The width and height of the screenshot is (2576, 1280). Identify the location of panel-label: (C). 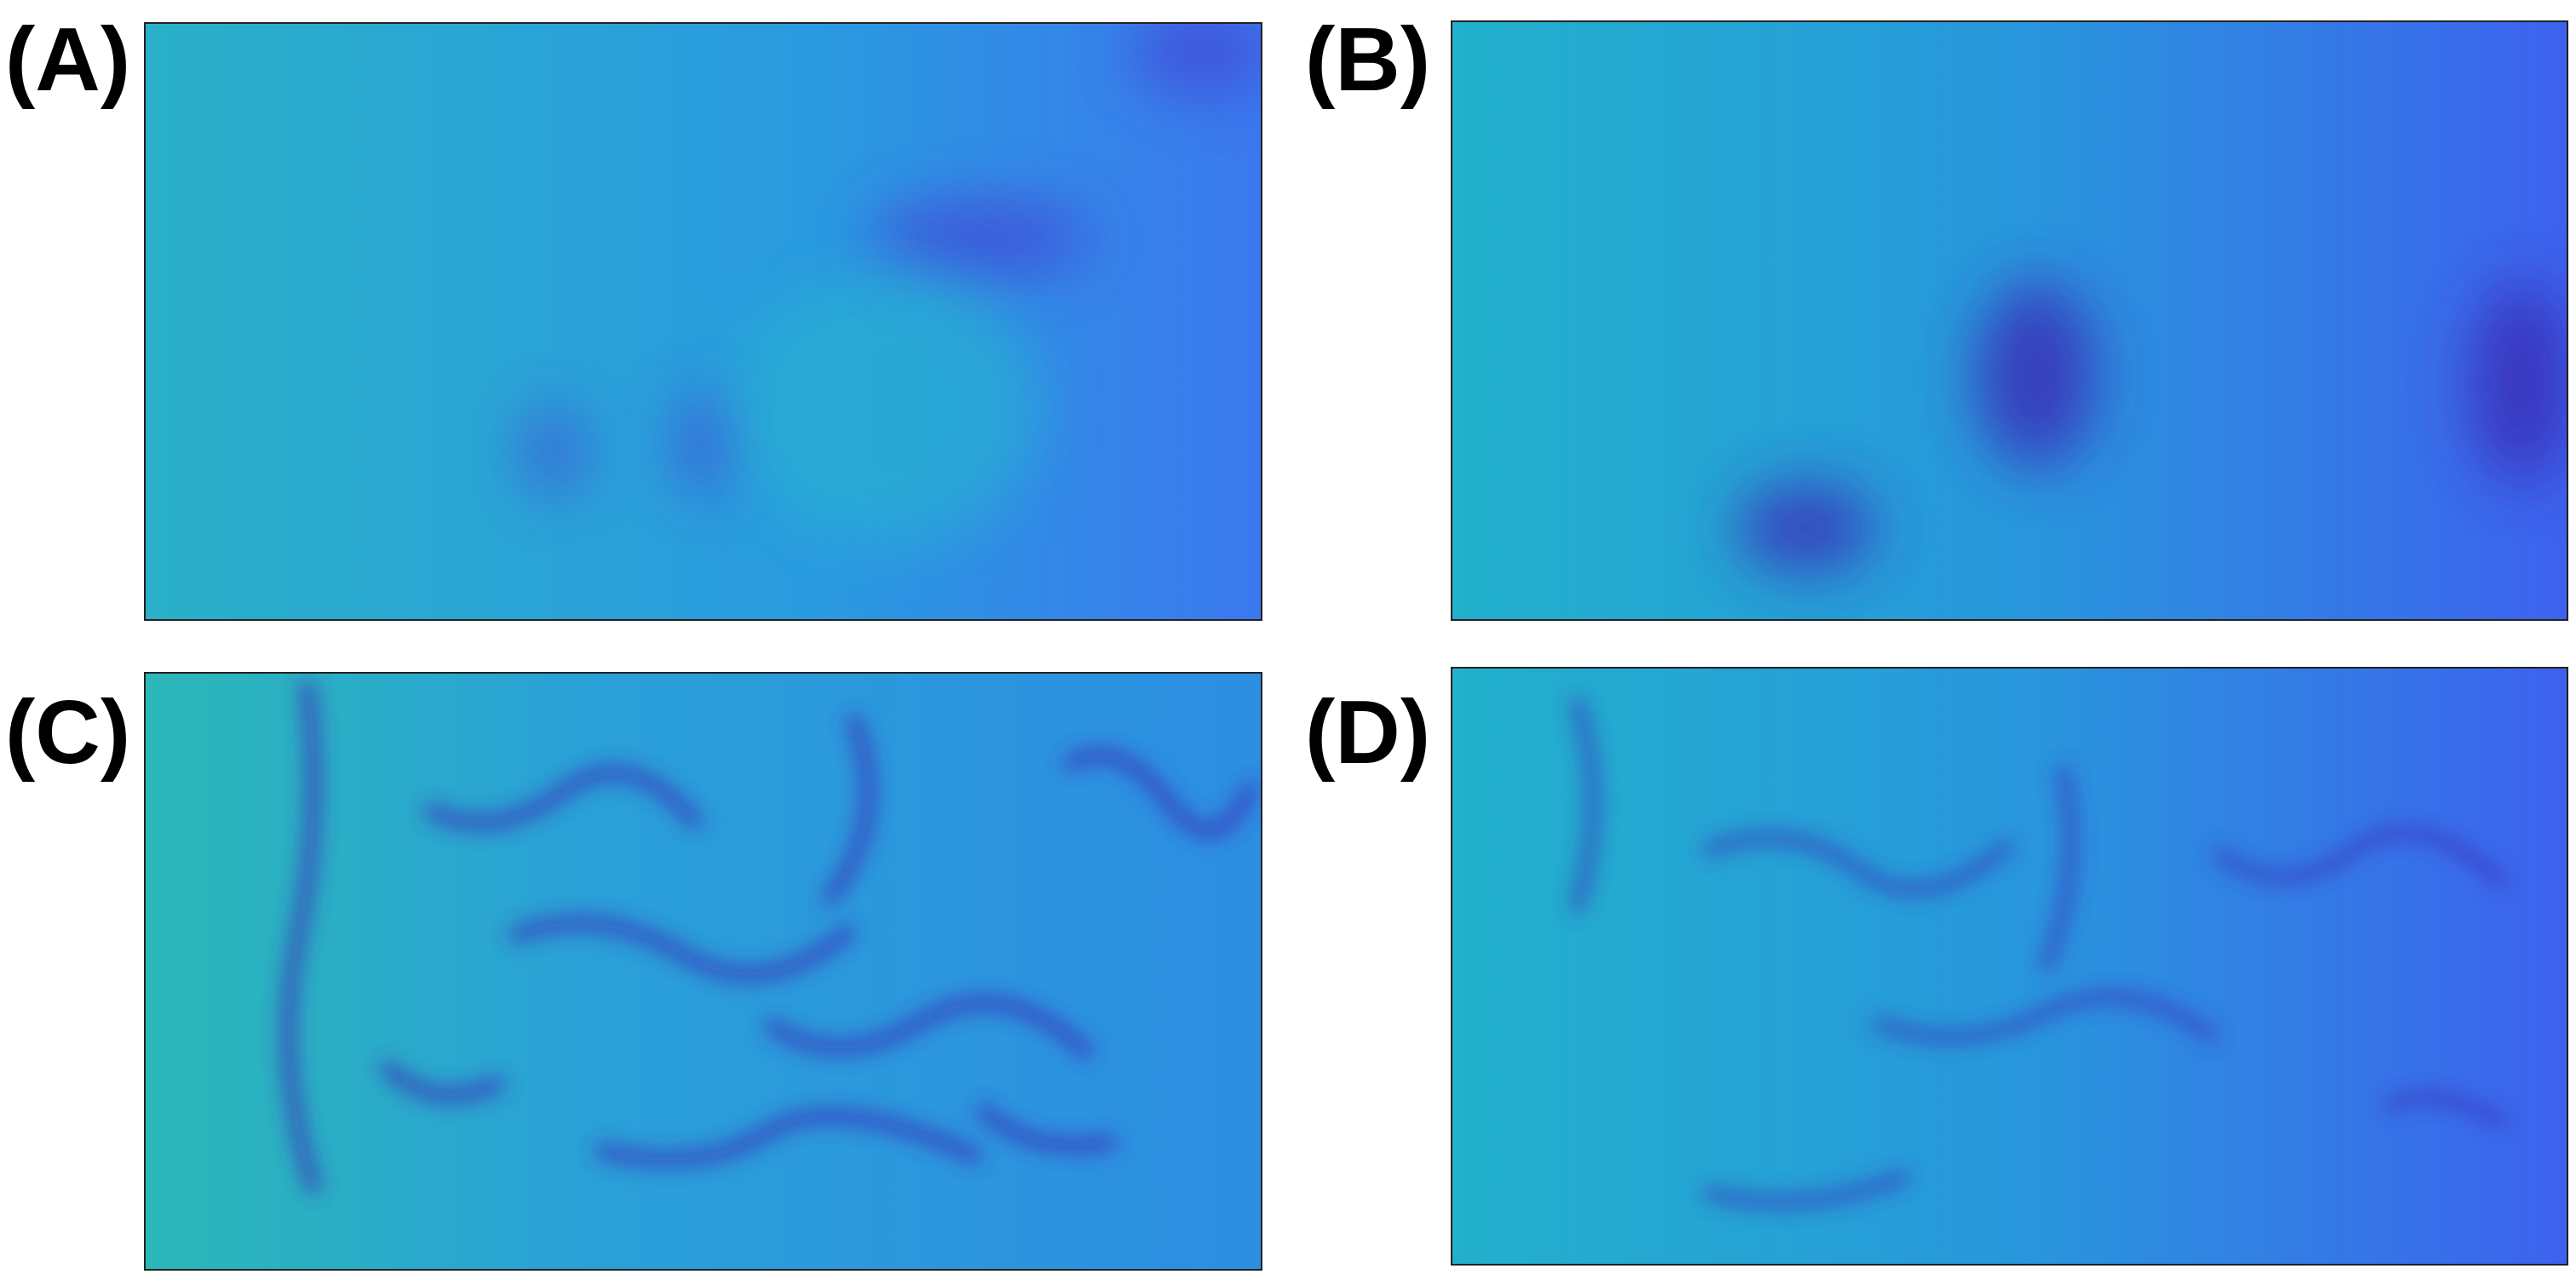
(67, 733).